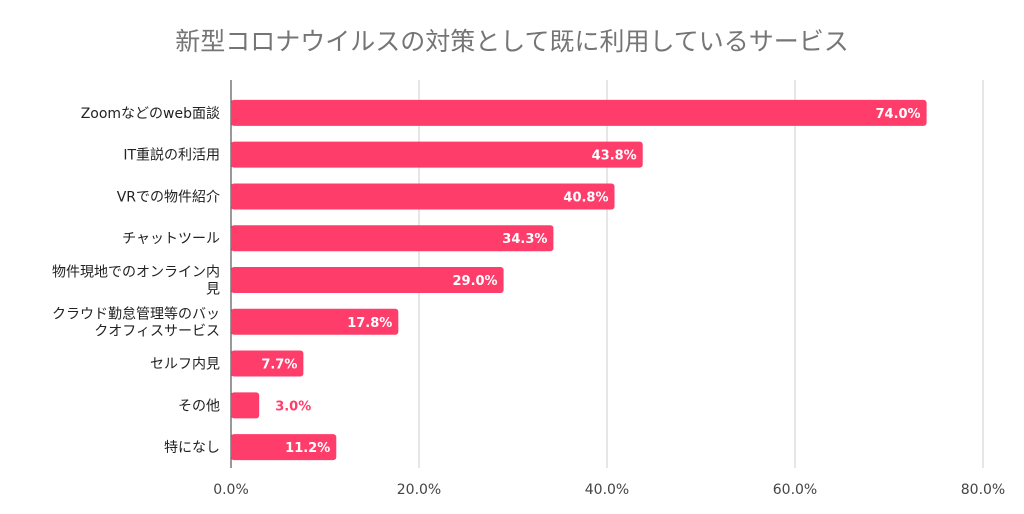 This screenshot has height=514, width=1024. Describe the element at coordinates (192, 448) in the screenshot. I see `category-label: 特になし` at that location.